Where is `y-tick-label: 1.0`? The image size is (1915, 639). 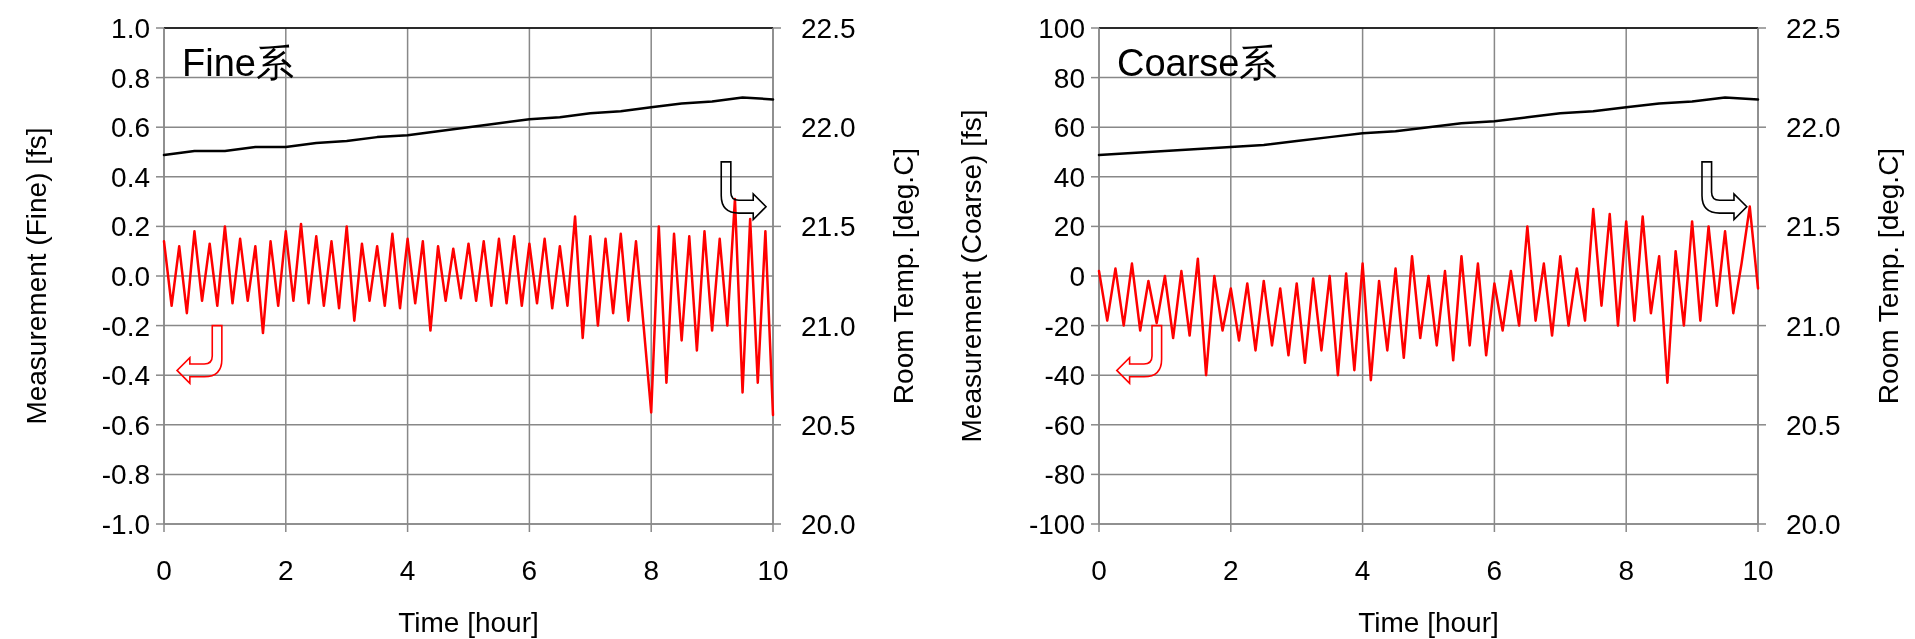
y-tick-label: 1.0 is located at coordinates (130, 28).